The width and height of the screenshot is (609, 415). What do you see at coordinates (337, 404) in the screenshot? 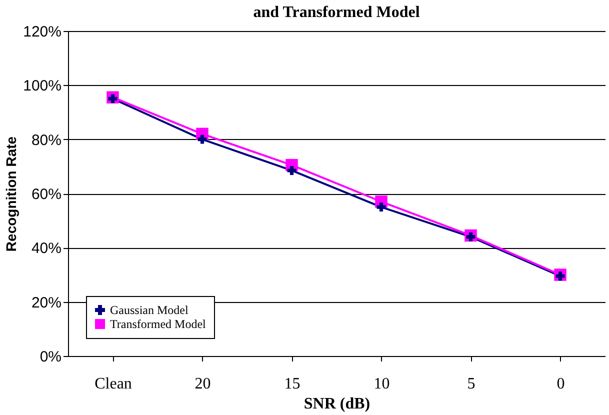
I see `x-axis-title: SNR (dB)` at bounding box center [337, 404].